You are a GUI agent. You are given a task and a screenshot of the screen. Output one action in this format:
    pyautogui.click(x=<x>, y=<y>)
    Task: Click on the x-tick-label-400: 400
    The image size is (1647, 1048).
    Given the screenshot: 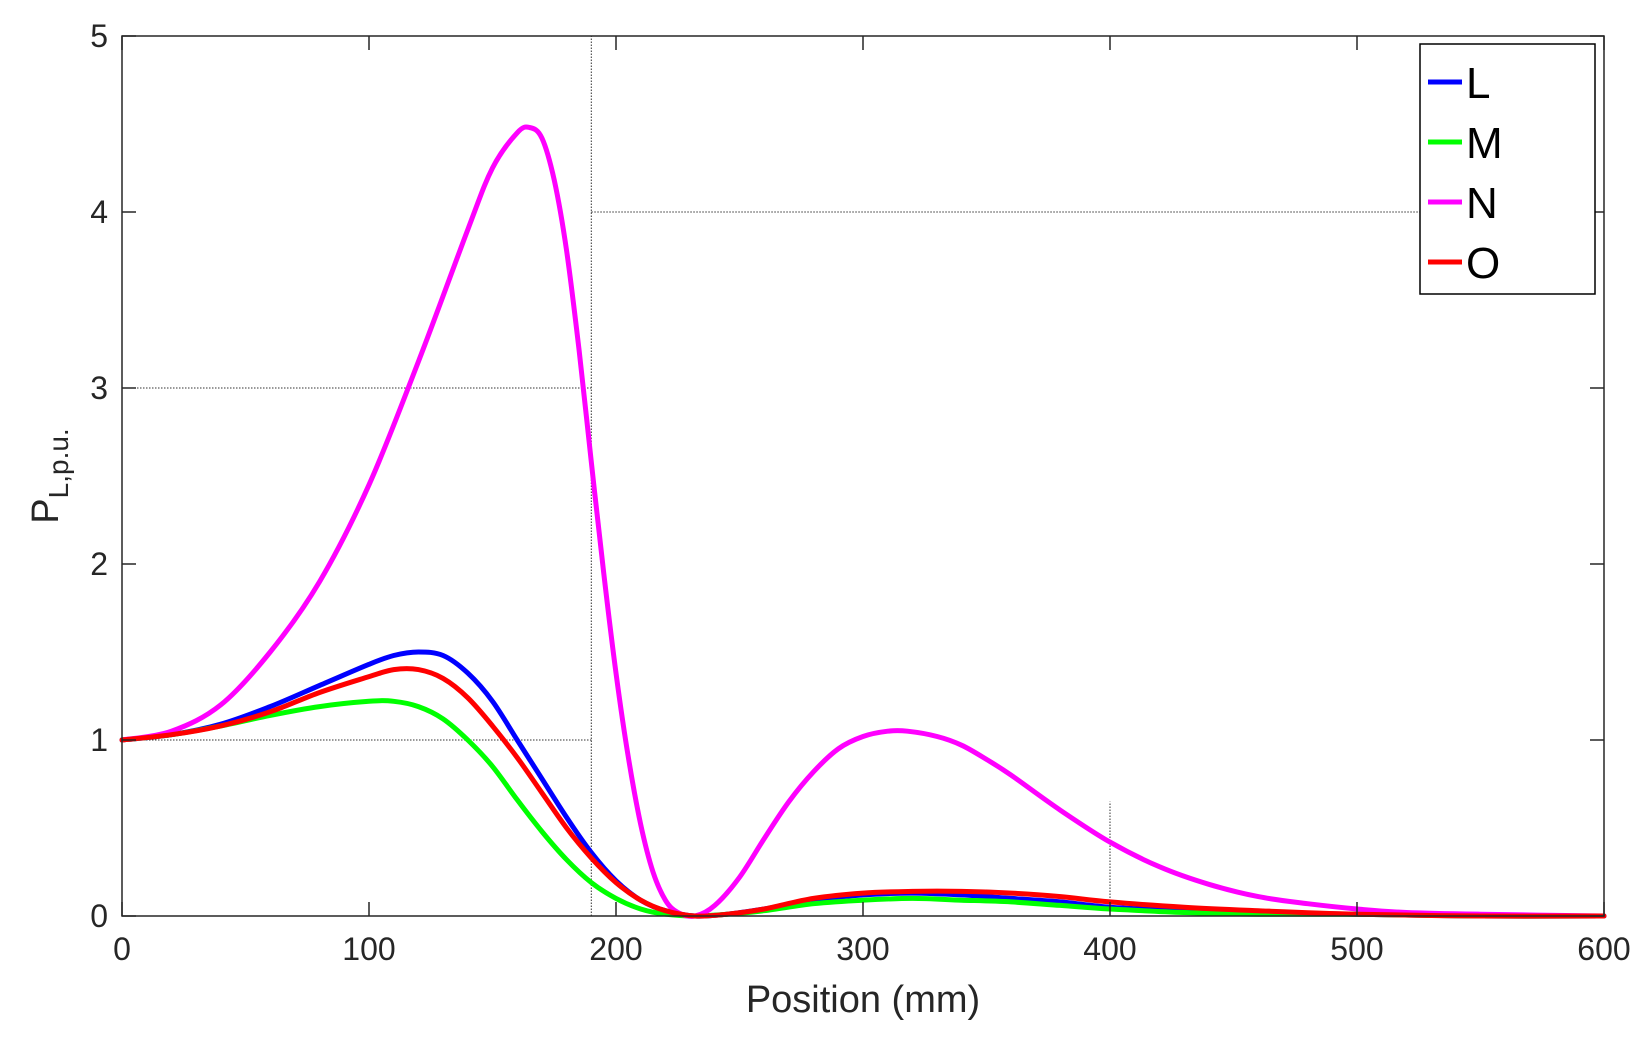 What is the action you would take?
    pyautogui.click(x=1109, y=949)
    